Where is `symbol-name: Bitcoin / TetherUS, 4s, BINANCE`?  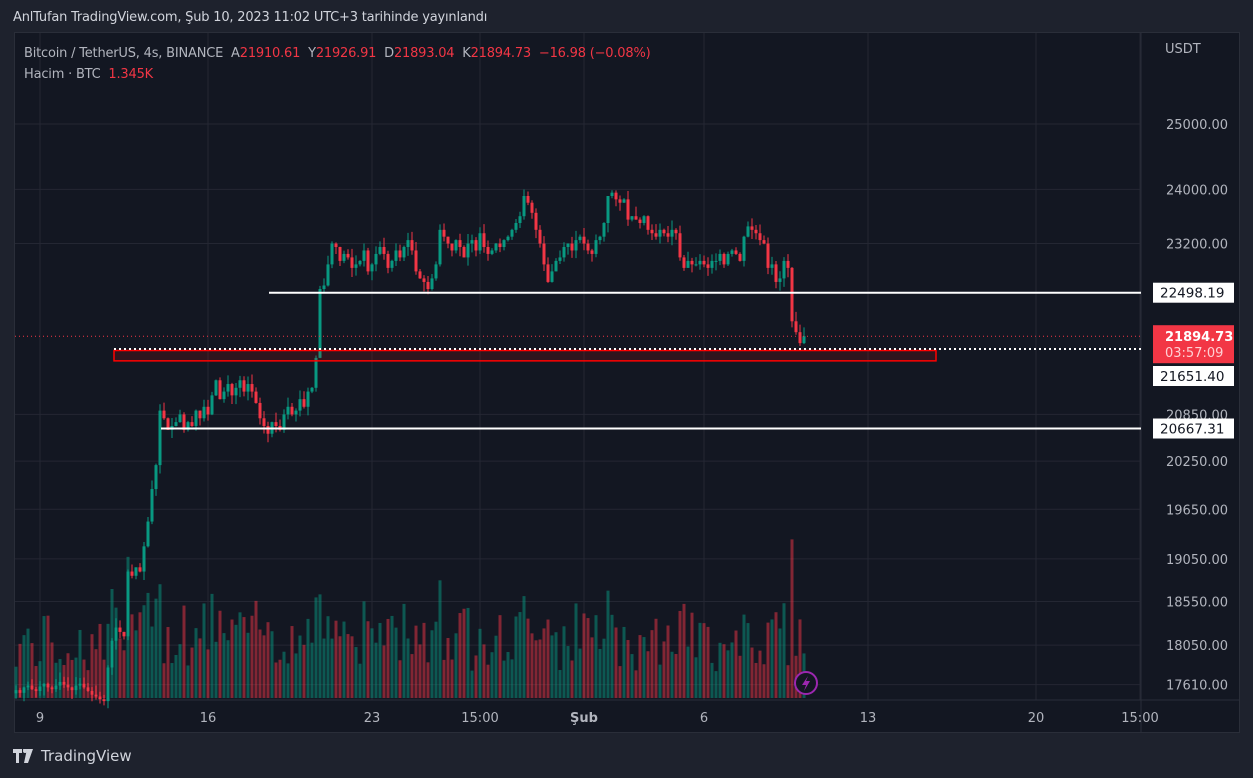
symbol-name: Bitcoin / TetherUS, 4s, BINANCE is located at coordinates (124, 53).